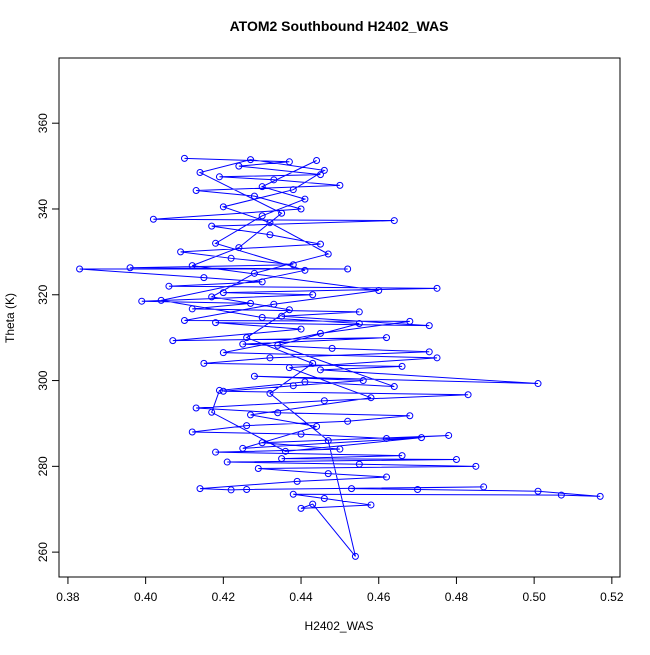 This screenshot has width=650, height=655. Describe the element at coordinates (43, 380) in the screenshot. I see `y-tick-label: 300` at that location.